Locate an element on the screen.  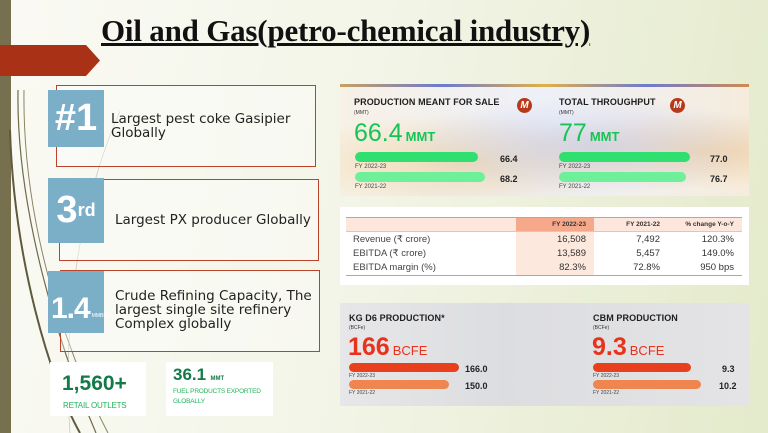
fuel-exported-stat: 36.1 MMT FUEL PRODUCTS EXPORTED GLOBALLY is located at coordinates (219, 389).